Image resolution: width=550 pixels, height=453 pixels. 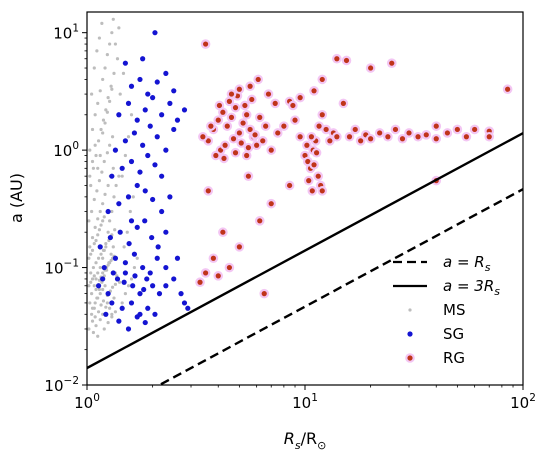 I want to click on y-tick-label: 10⁰, so click(x=66, y=150).